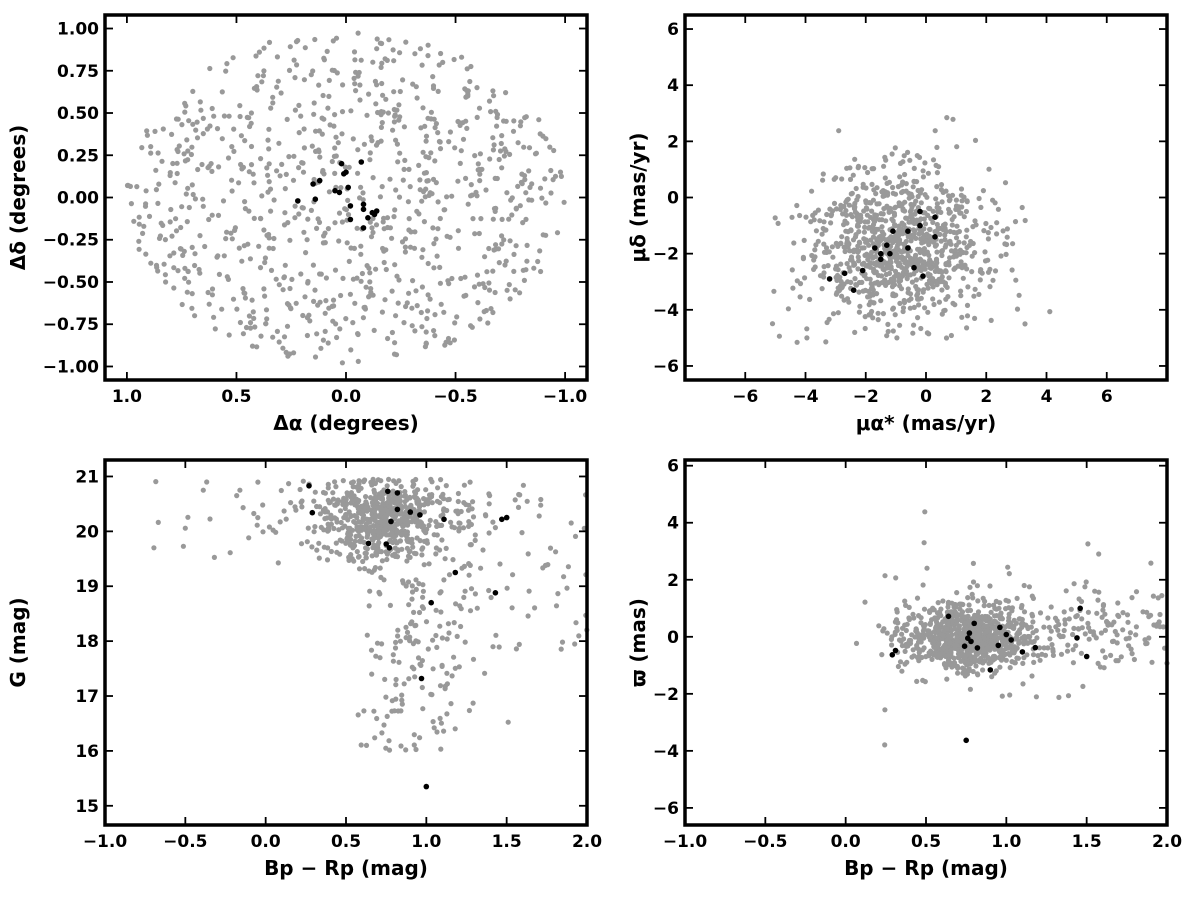 This screenshot has width=1200, height=900. I want to click on y-tick-label: −0.25, so click(71, 241).